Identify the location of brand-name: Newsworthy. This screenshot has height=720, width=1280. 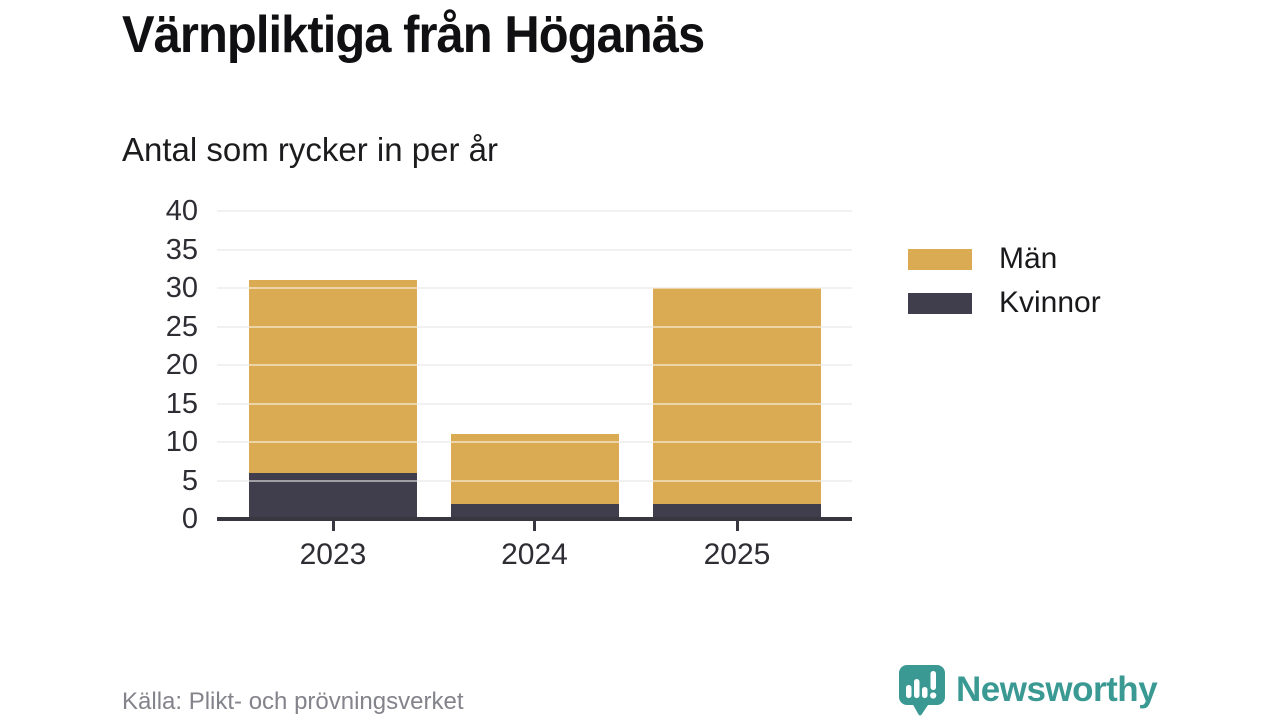
(1057, 689).